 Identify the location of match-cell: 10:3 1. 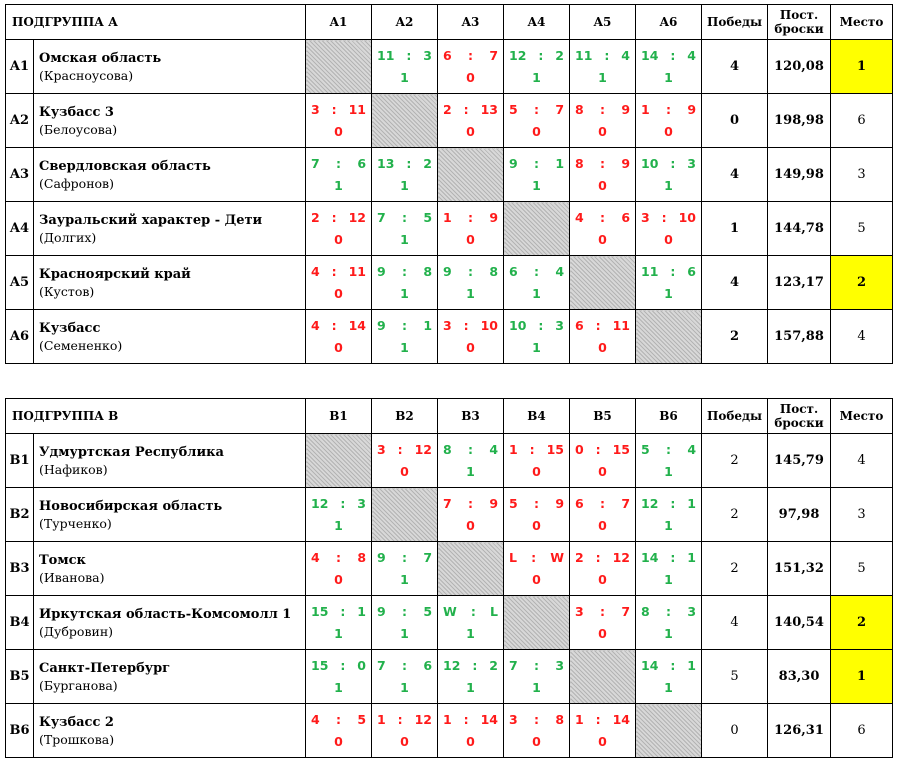
(669, 174).